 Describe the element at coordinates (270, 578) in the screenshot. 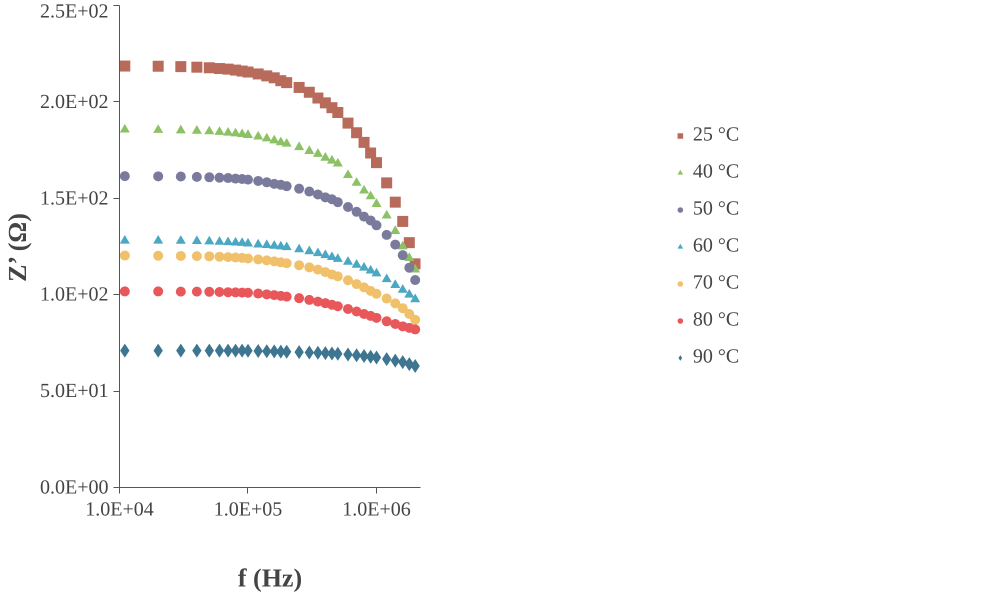

I see `x-axis-title: f (Hz)` at that location.